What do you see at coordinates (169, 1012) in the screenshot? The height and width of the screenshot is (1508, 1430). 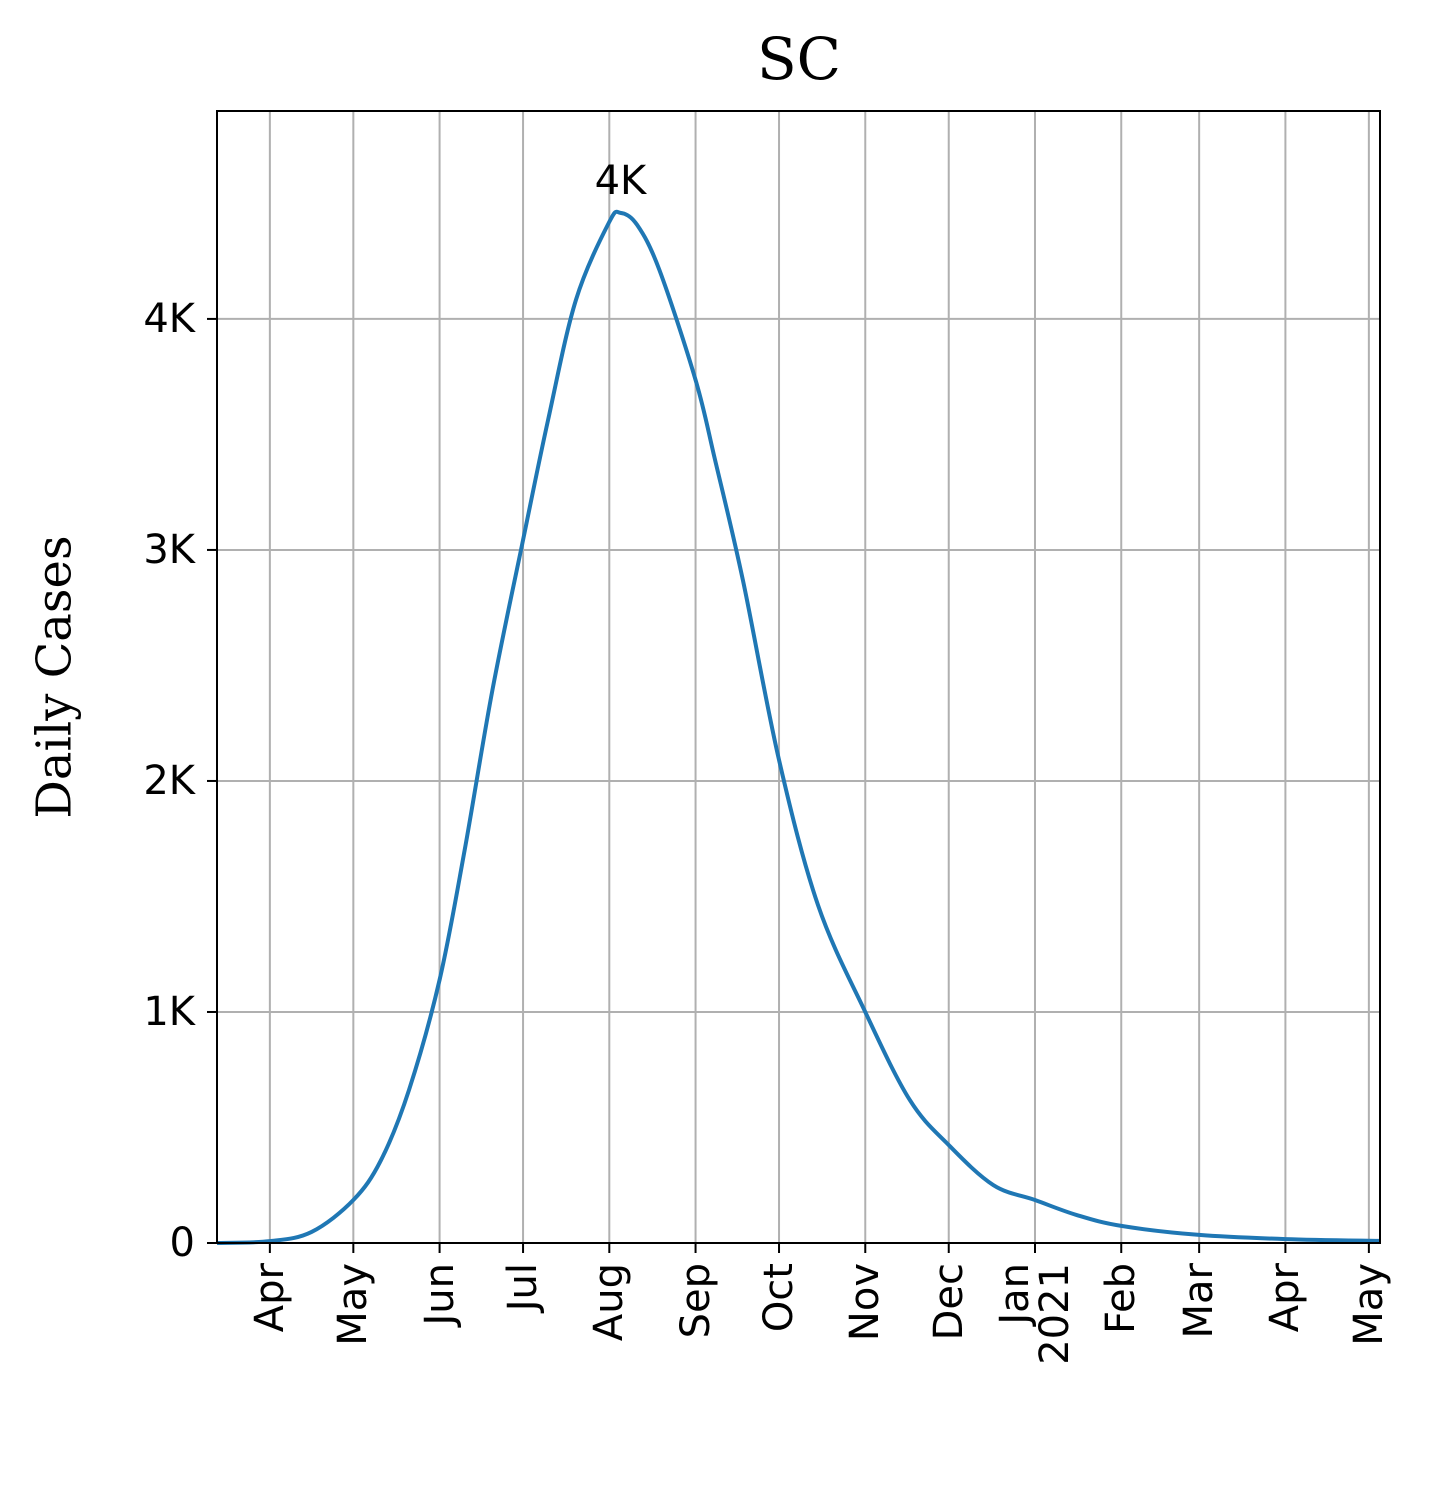 I see `y-tick-label: 1K` at bounding box center [169, 1012].